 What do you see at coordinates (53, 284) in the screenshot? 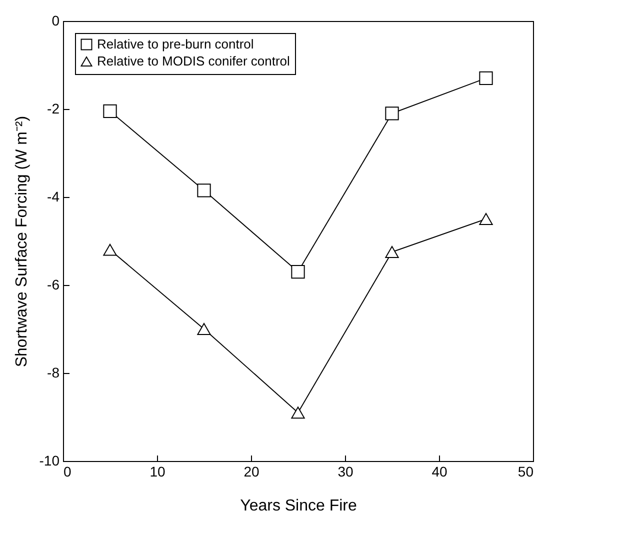
I see `y-tick-label: -6` at bounding box center [53, 284].